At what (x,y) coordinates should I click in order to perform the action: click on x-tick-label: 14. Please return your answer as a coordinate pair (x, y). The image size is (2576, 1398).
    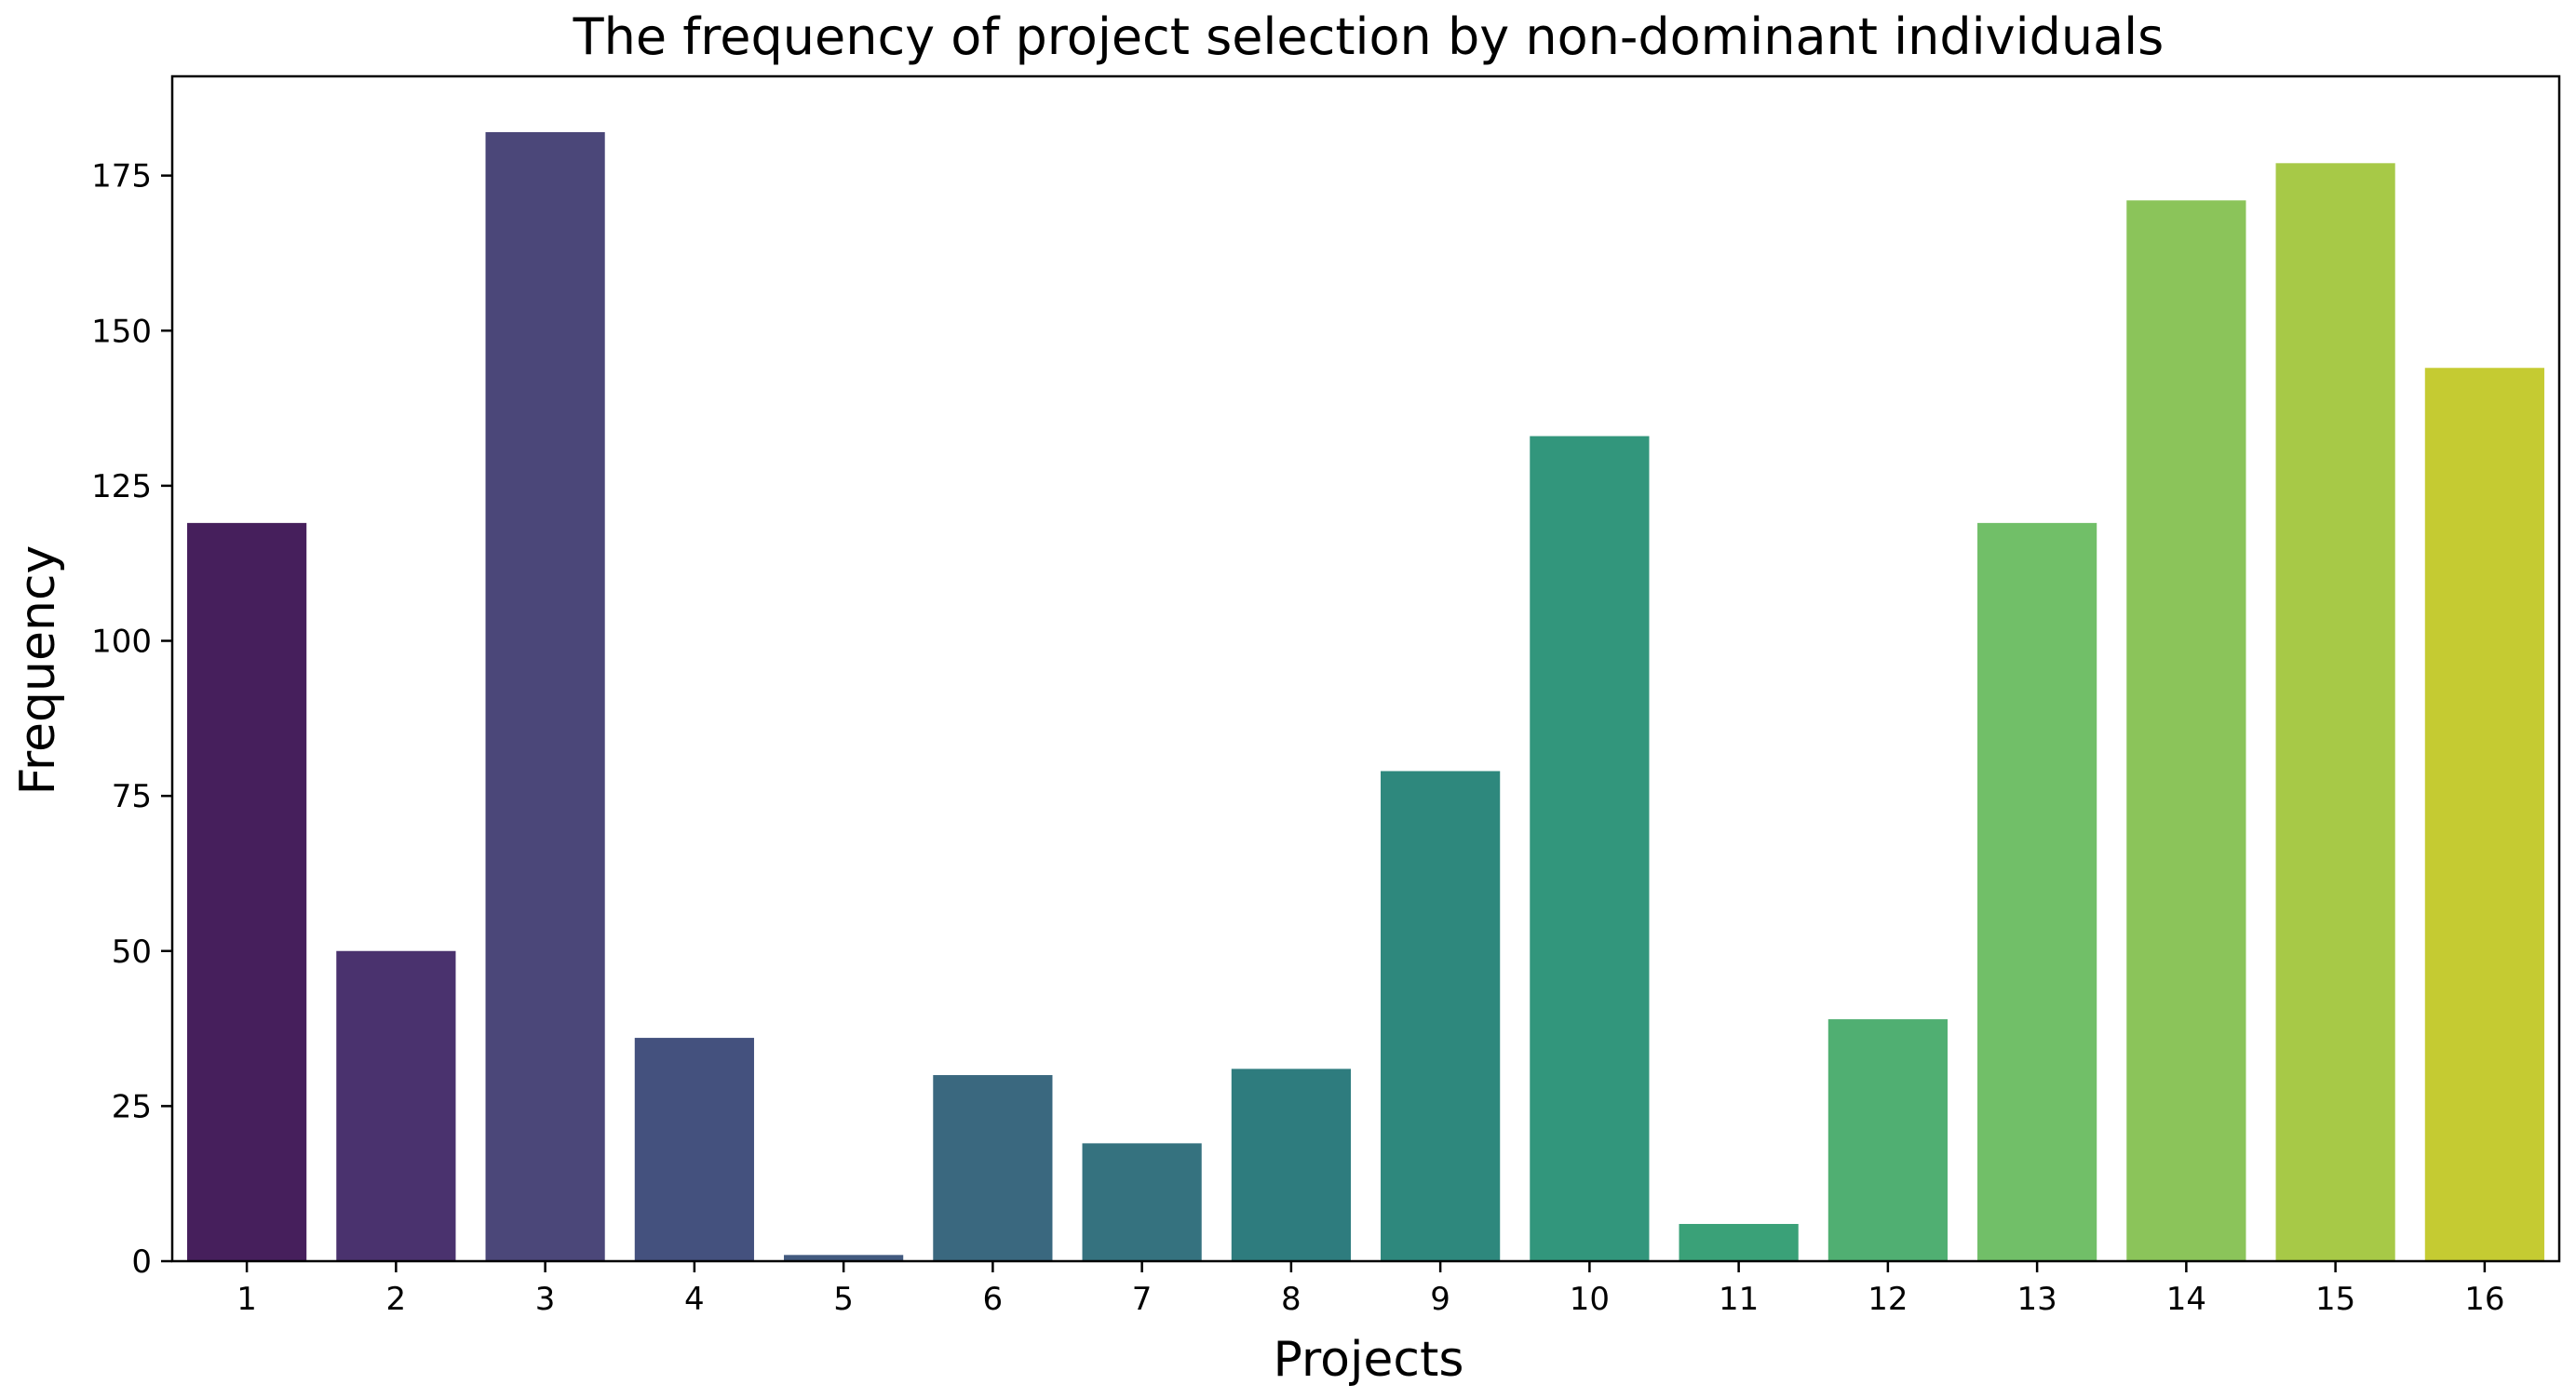
    Looking at the image, I should click on (2186, 1299).